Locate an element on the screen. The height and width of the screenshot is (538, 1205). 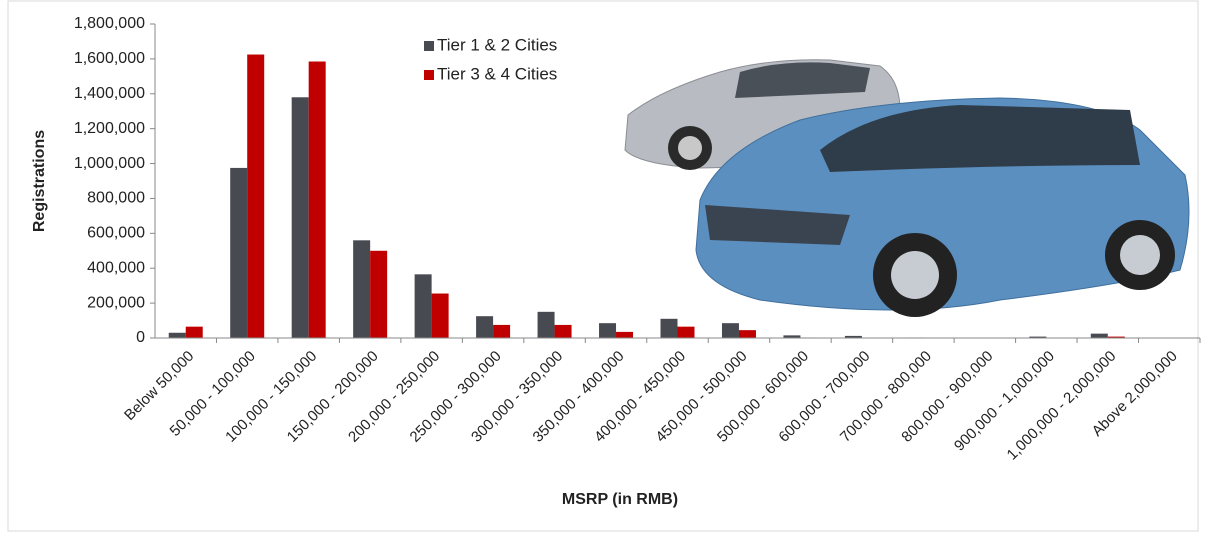
legend-label: Tier 3 & 4 Cities is located at coordinates (497, 73).